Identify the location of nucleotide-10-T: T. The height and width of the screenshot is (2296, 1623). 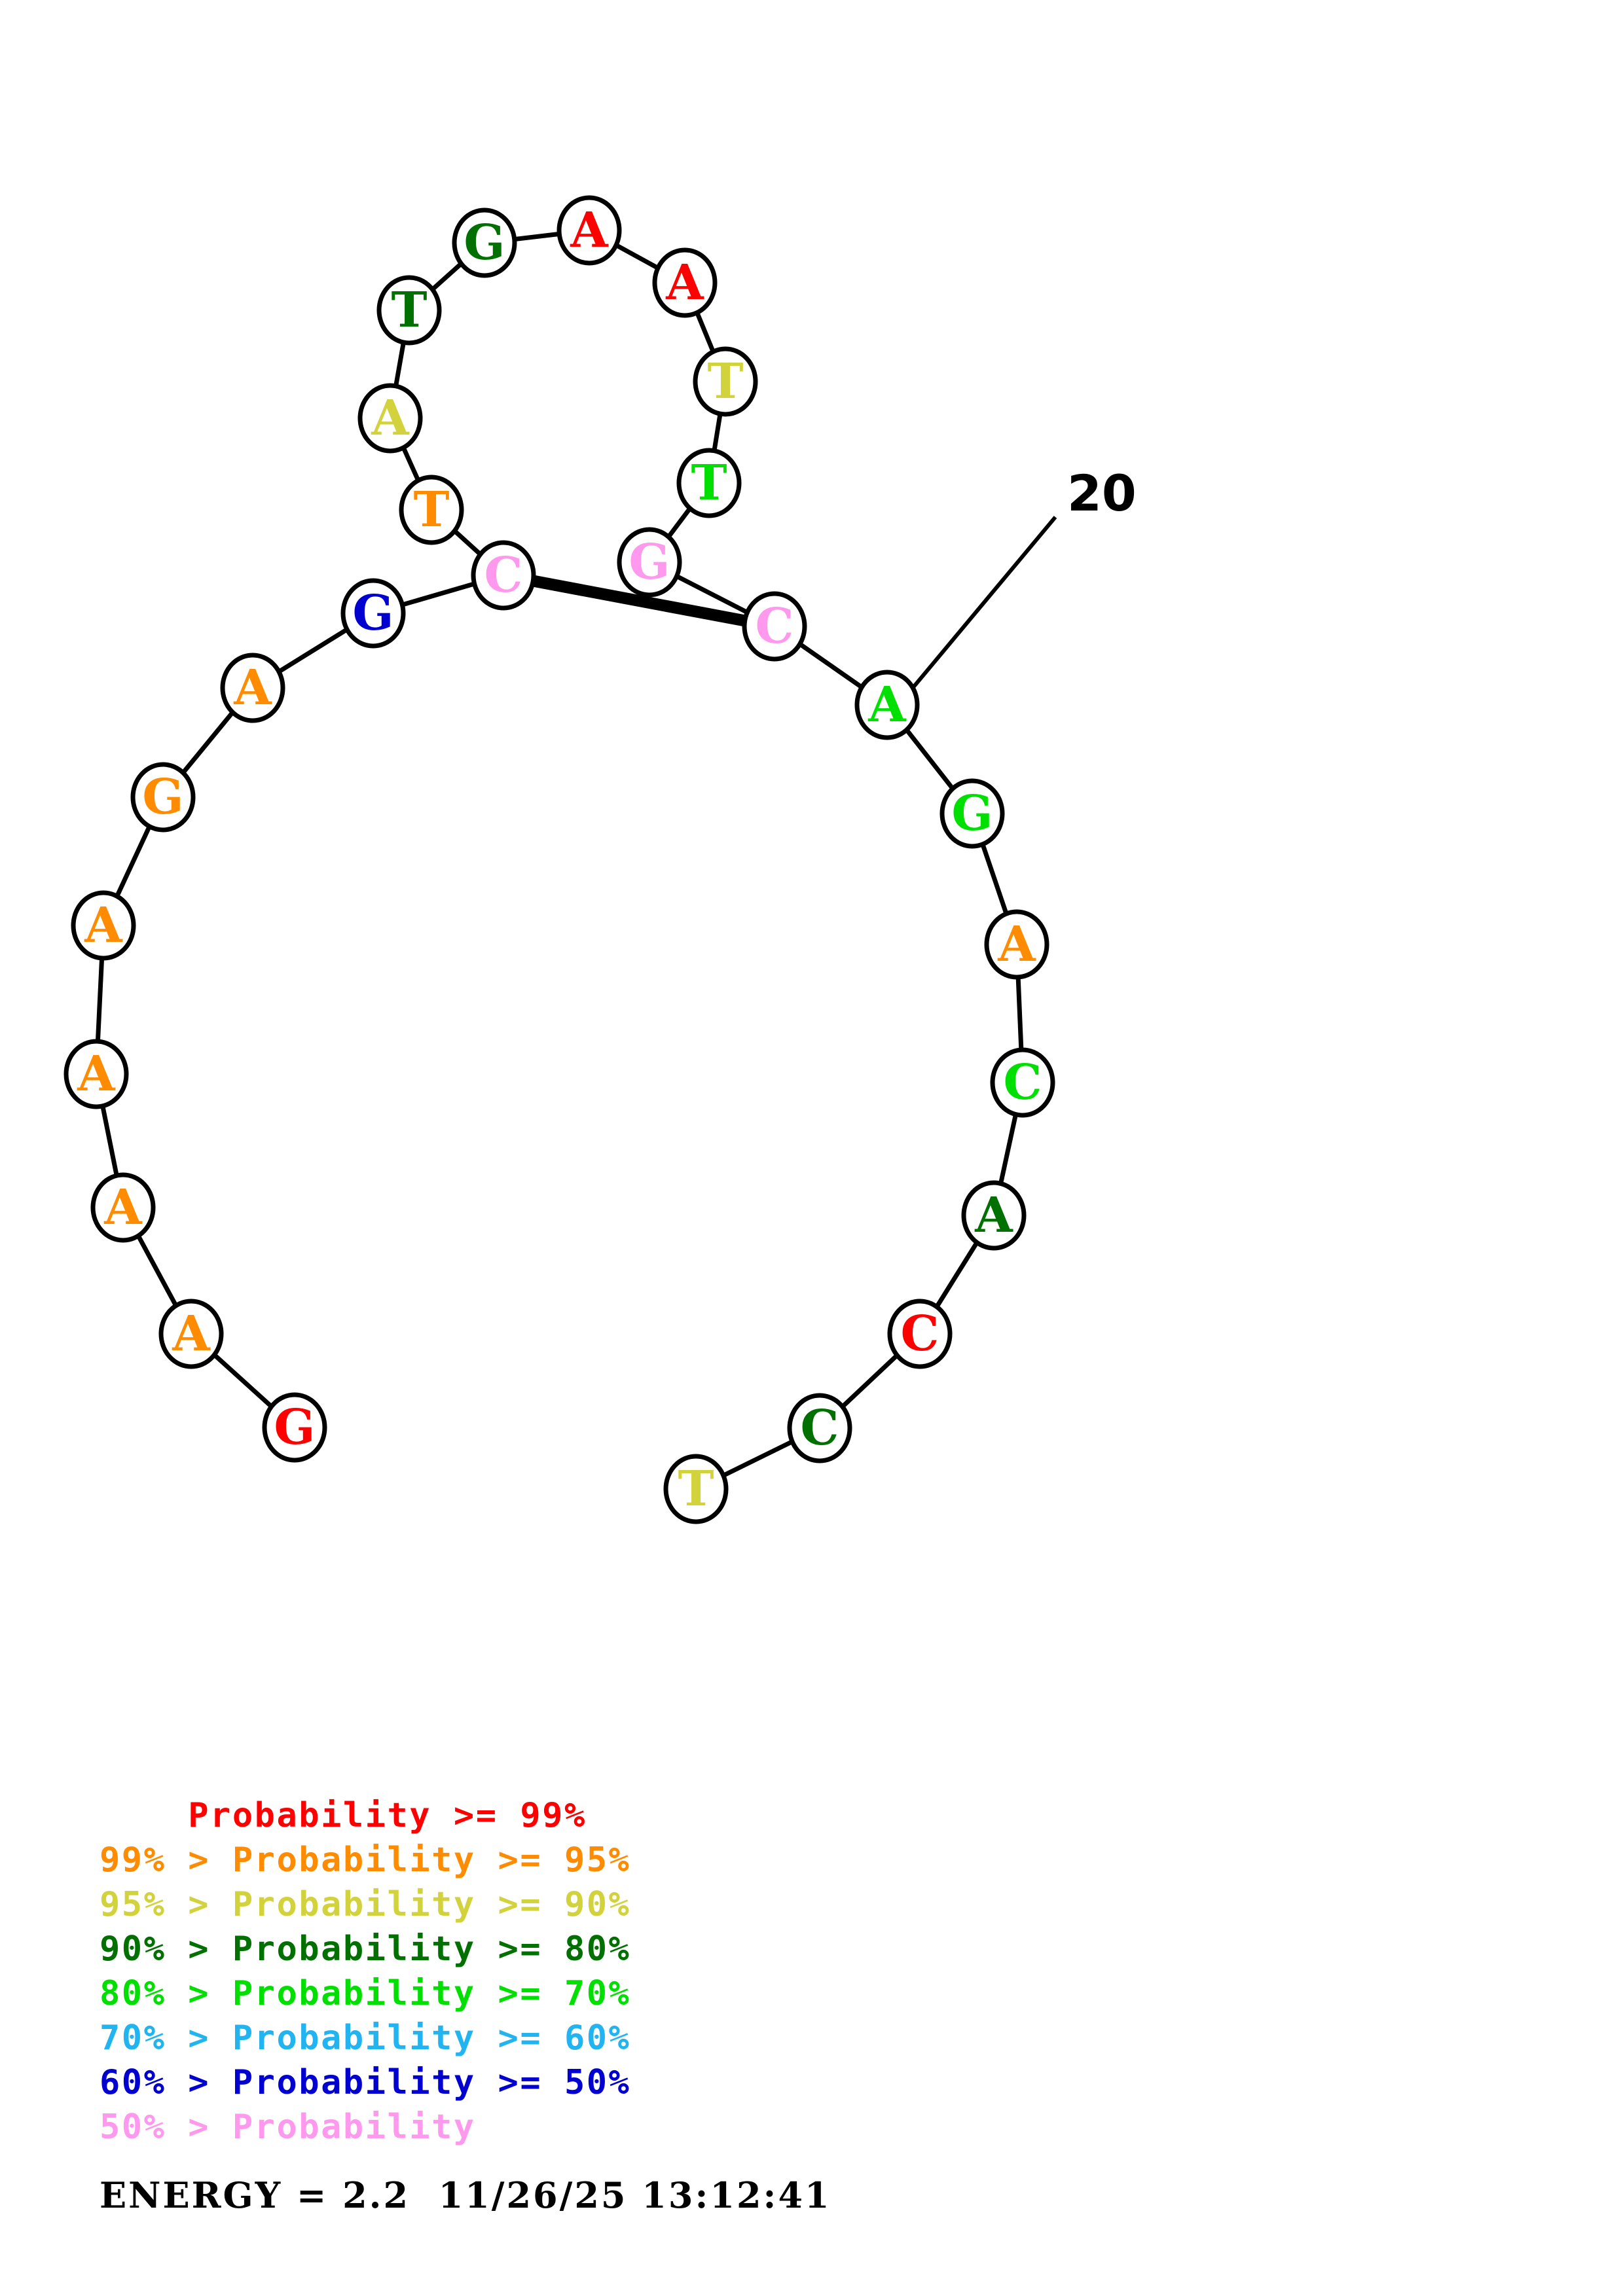
(431, 510).